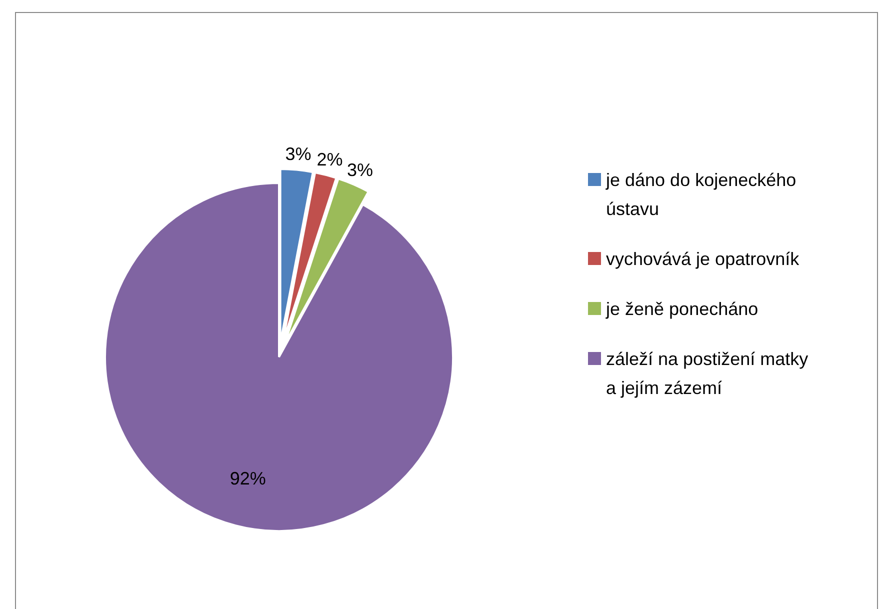 The width and height of the screenshot is (880, 609). Describe the element at coordinates (707, 373) in the screenshot. I see `legend-label: záleží na postižení matky a jejím zázemí` at that location.